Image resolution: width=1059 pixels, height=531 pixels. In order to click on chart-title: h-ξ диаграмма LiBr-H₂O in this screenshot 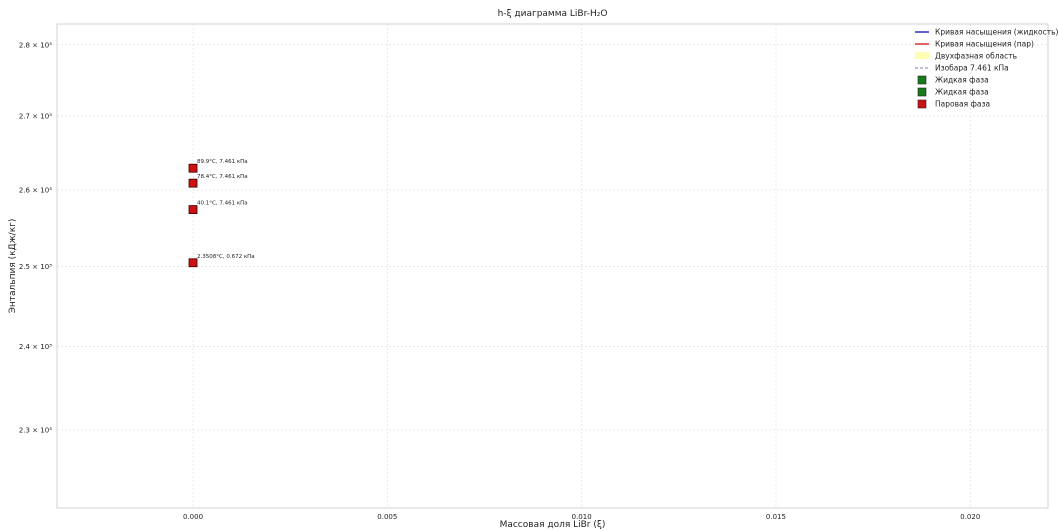, I will do `click(553, 14)`.